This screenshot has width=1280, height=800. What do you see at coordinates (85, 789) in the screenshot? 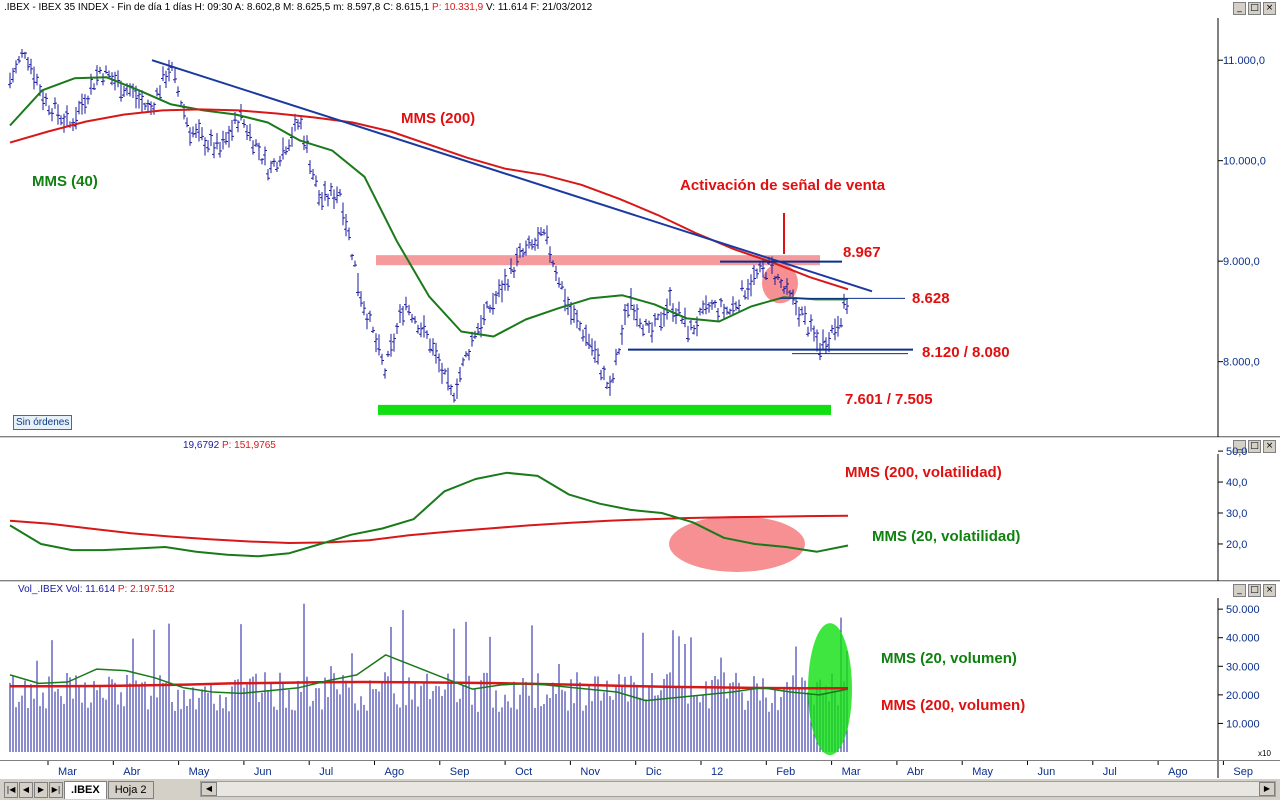
I see `tab-ibex: .IBEX` at bounding box center [85, 789].